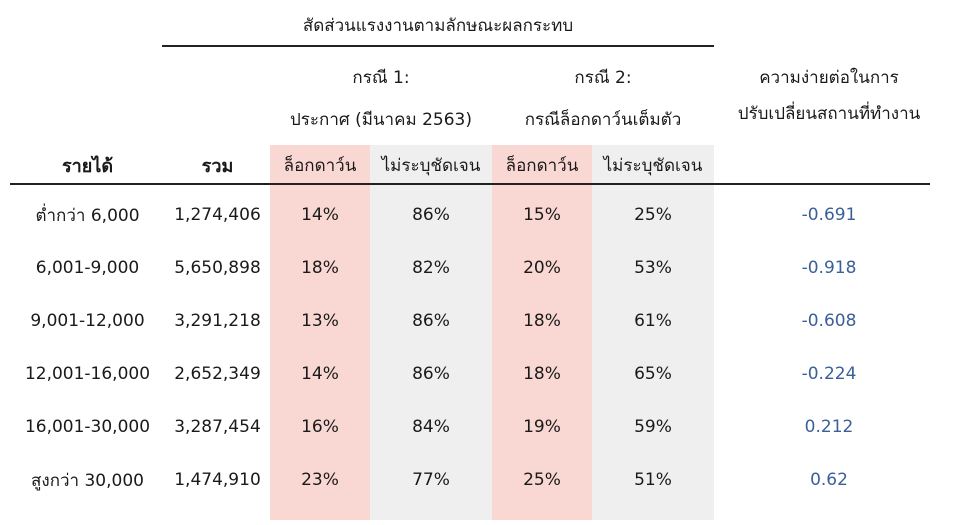 This screenshot has height=525, width=960. Describe the element at coordinates (217, 480) in the screenshot. I see `total-cell: 1,474,910` at that location.